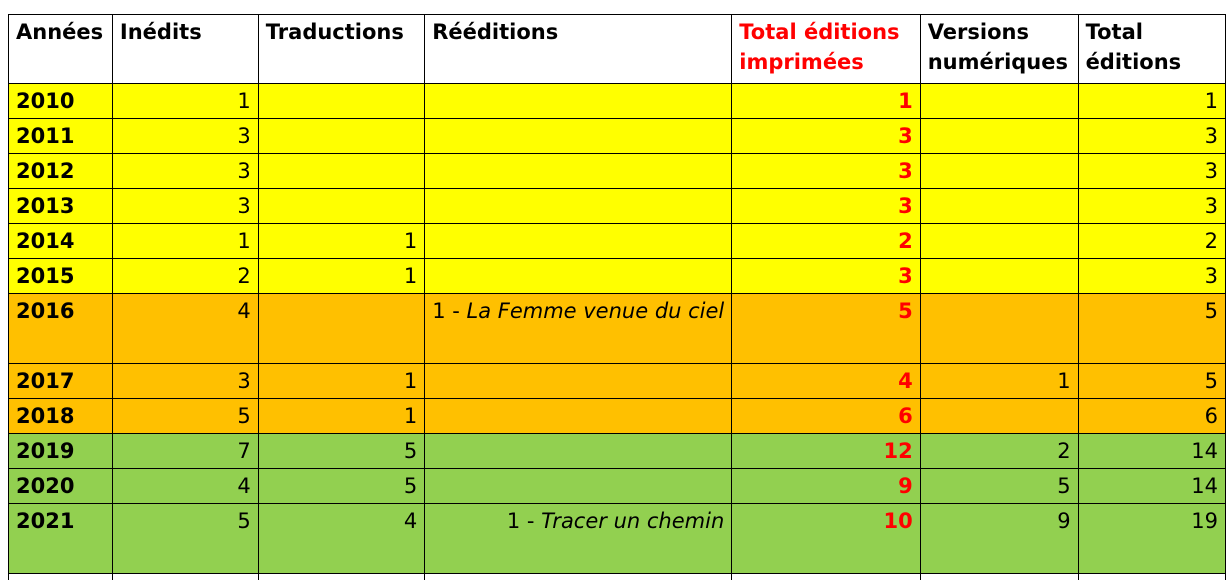 The width and height of the screenshot is (1226, 580). I want to click on year-cell: 2021, so click(61, 539).